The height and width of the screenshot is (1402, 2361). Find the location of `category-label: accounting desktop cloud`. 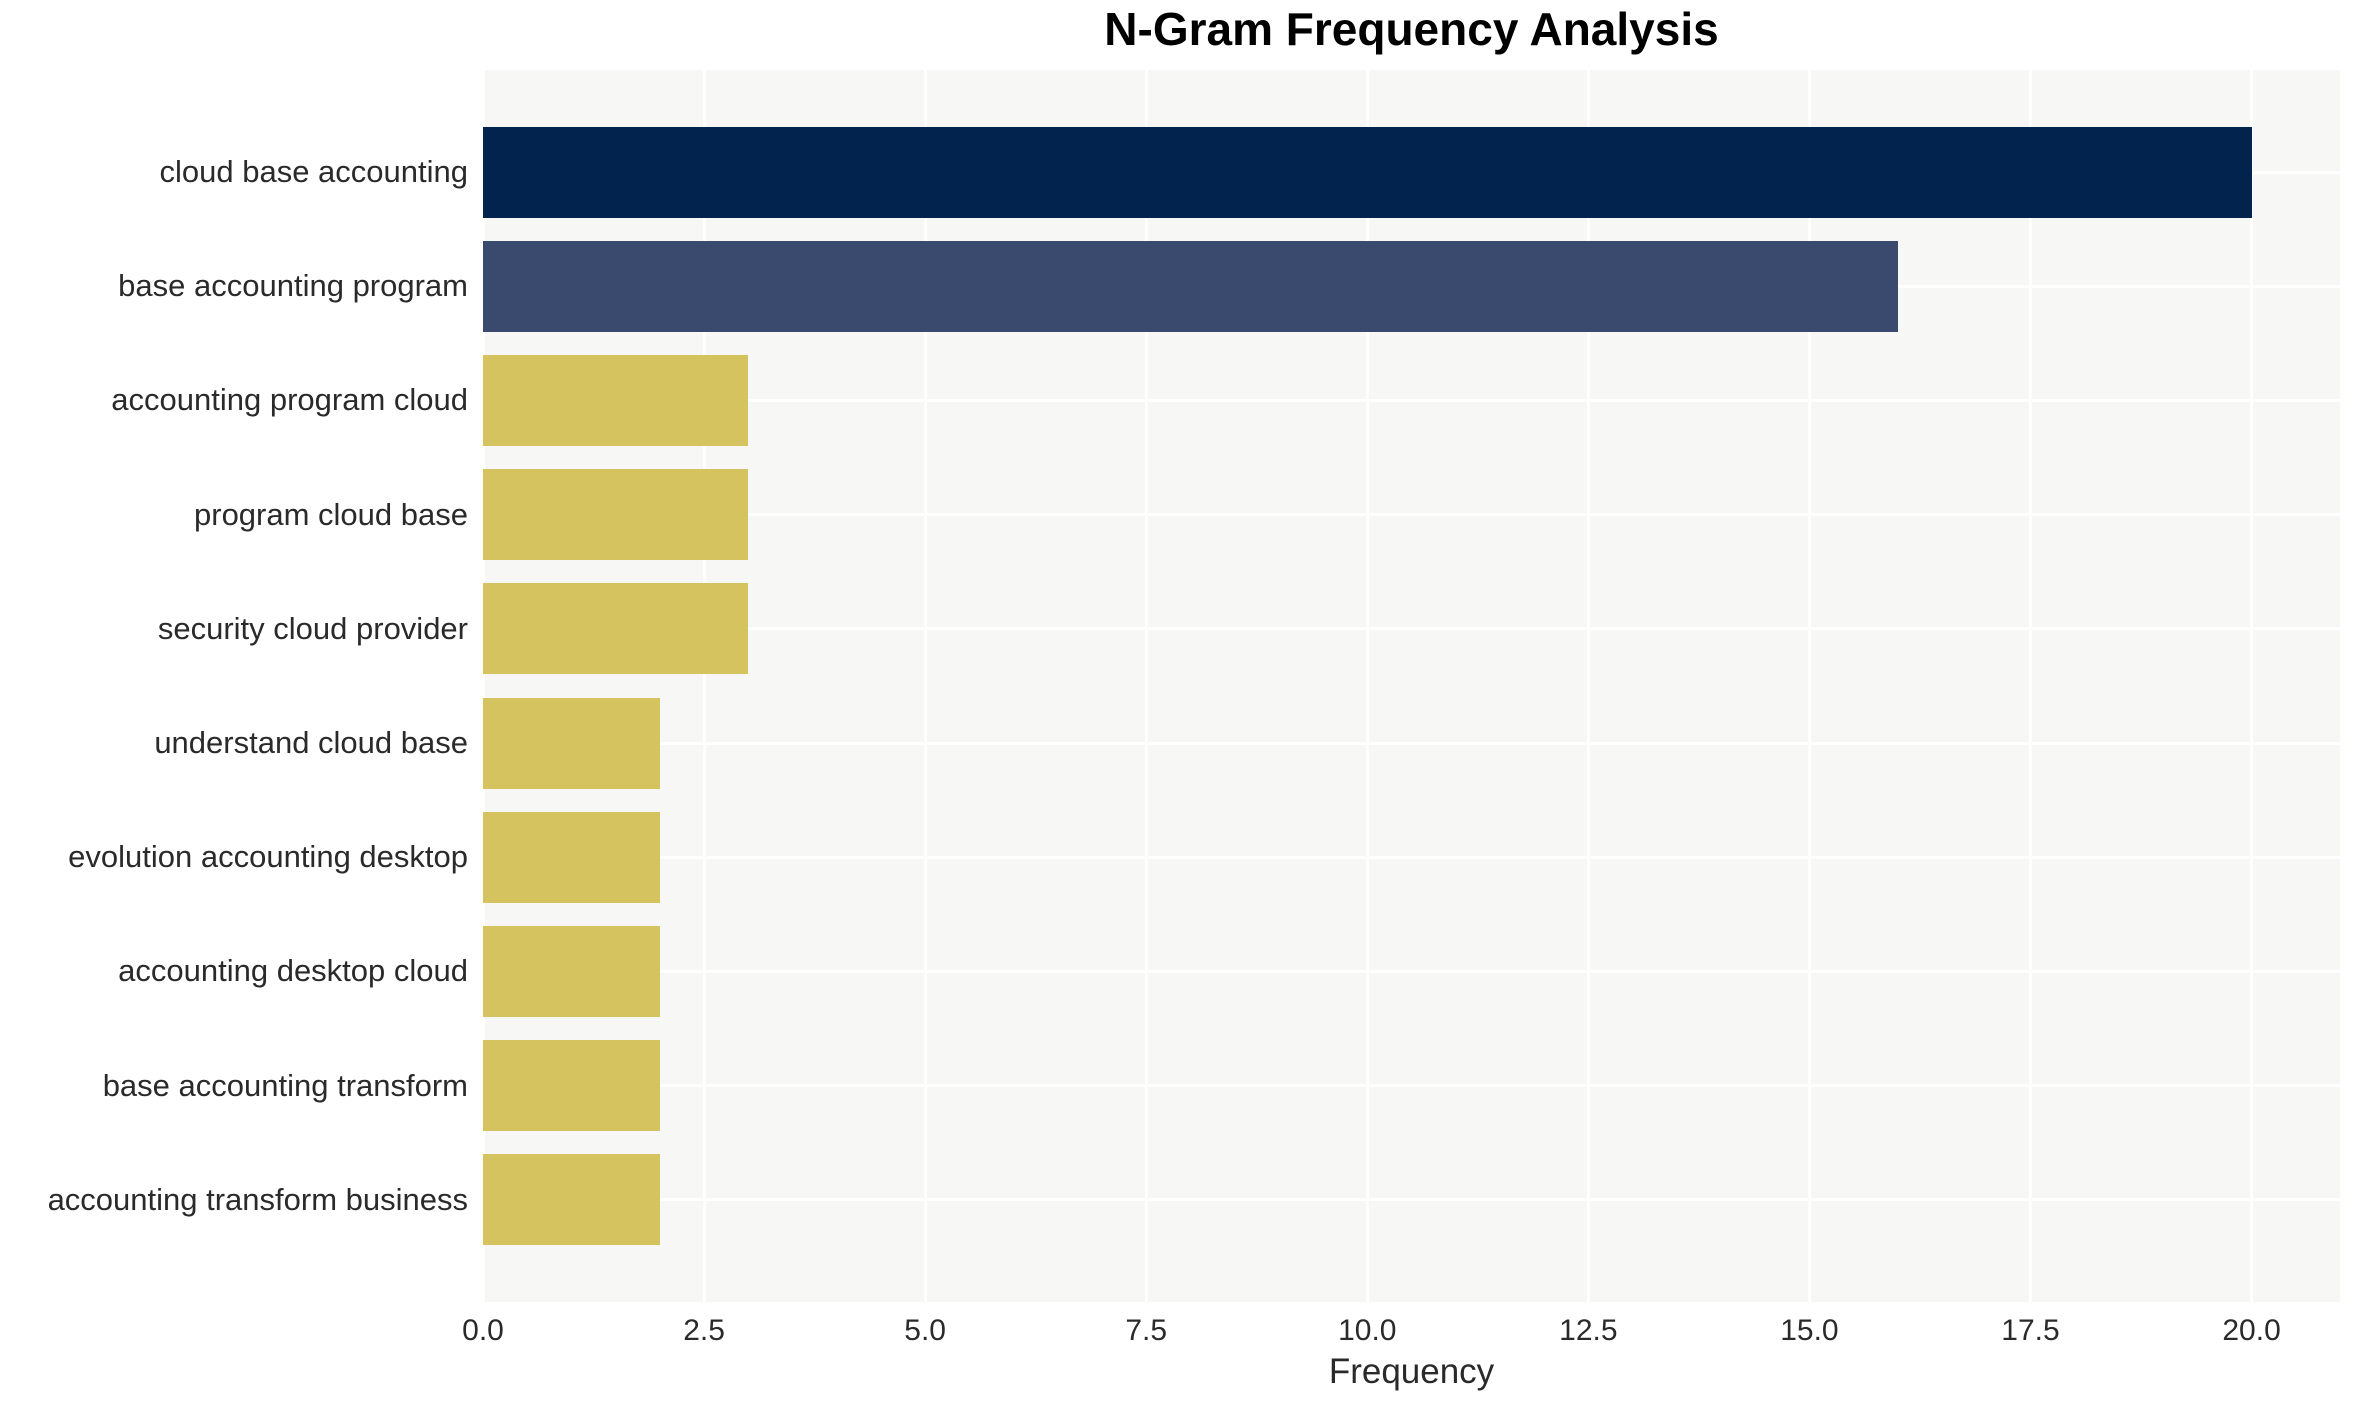

category-label: accounting desktop cloud is located at coordinates (293, 971).